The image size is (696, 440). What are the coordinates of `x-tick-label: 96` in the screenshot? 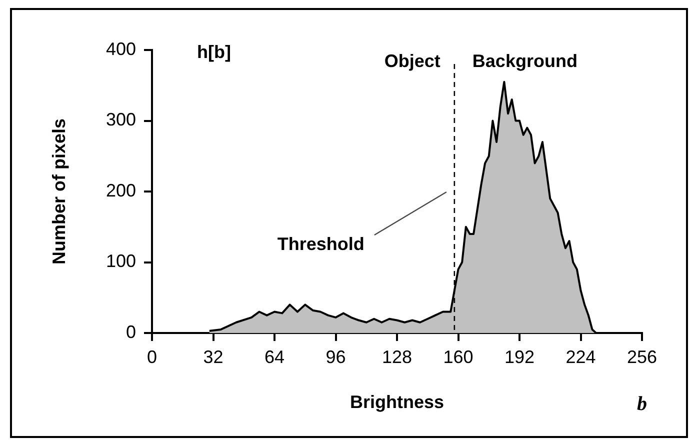 It's located at (336, 356).